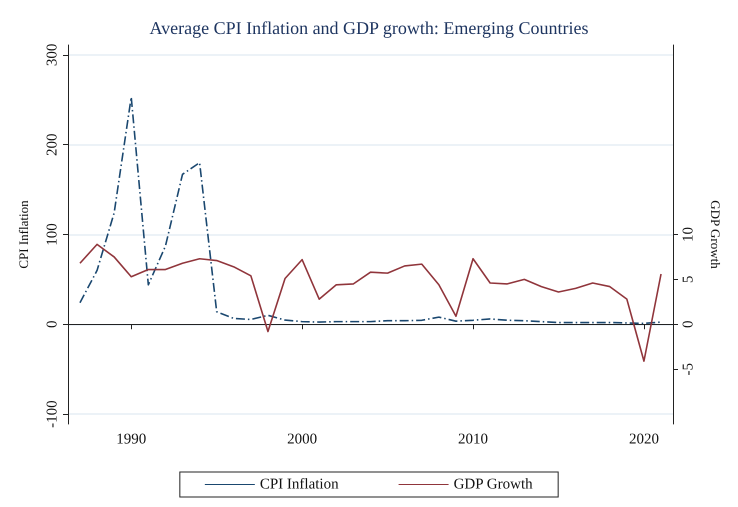  I want to click on y-tick-label: 200, so click(52, 144).